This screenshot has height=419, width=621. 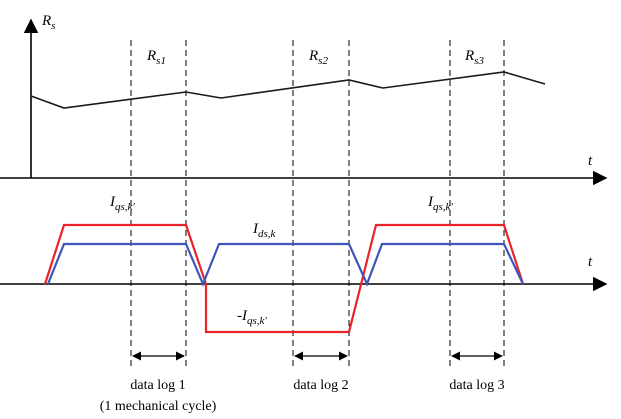 I want to click on rs2-label: Rs2, so click(x=318, y=57).